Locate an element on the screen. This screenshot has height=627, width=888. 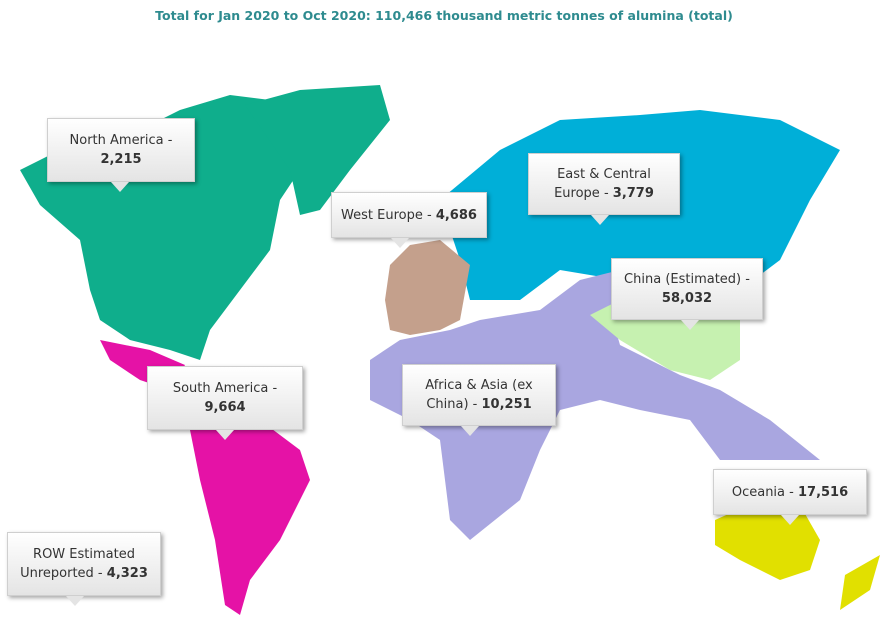
region-name: Africa & Asia (ex China) - is located at coordinates (479, 395).